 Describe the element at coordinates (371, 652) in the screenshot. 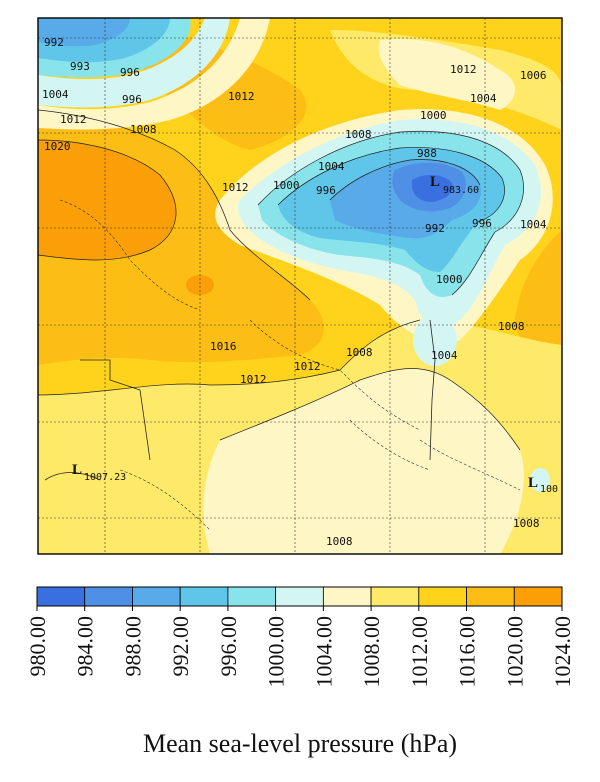

I see `colorbar-tick-label: 1008.00` at that location.